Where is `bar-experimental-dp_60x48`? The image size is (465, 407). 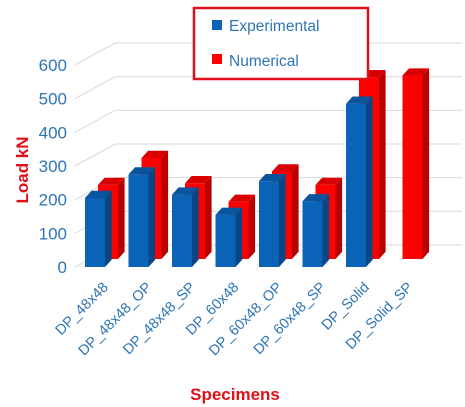 bar-experimental-dp_60x48 is located at coordinates (229, 237).